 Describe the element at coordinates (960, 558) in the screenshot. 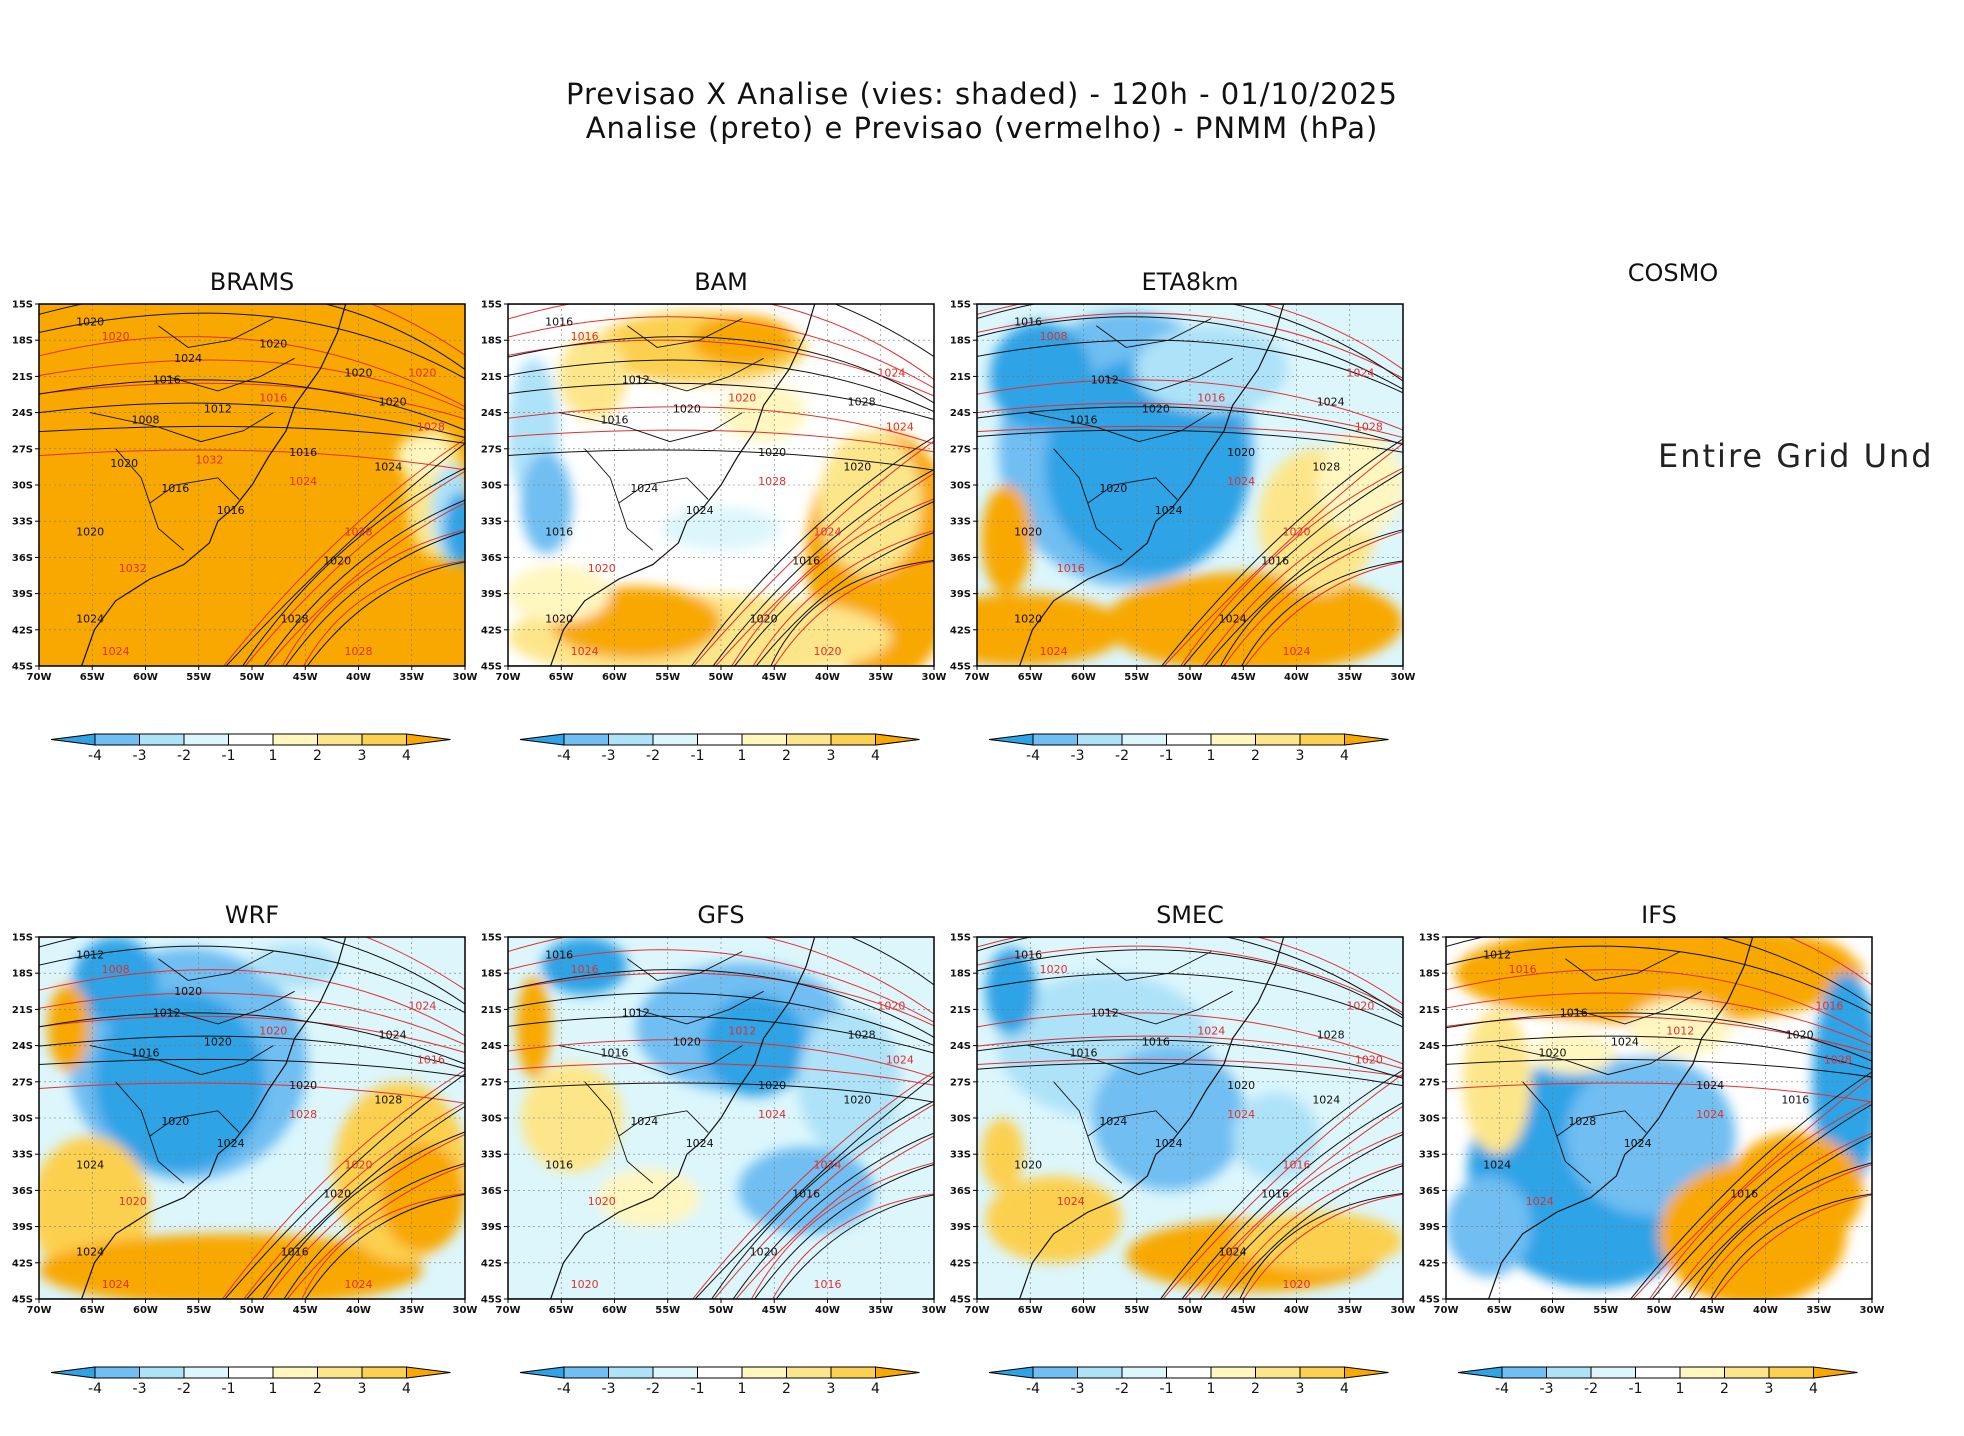

I see `y-tick-label: 36S` at that location.